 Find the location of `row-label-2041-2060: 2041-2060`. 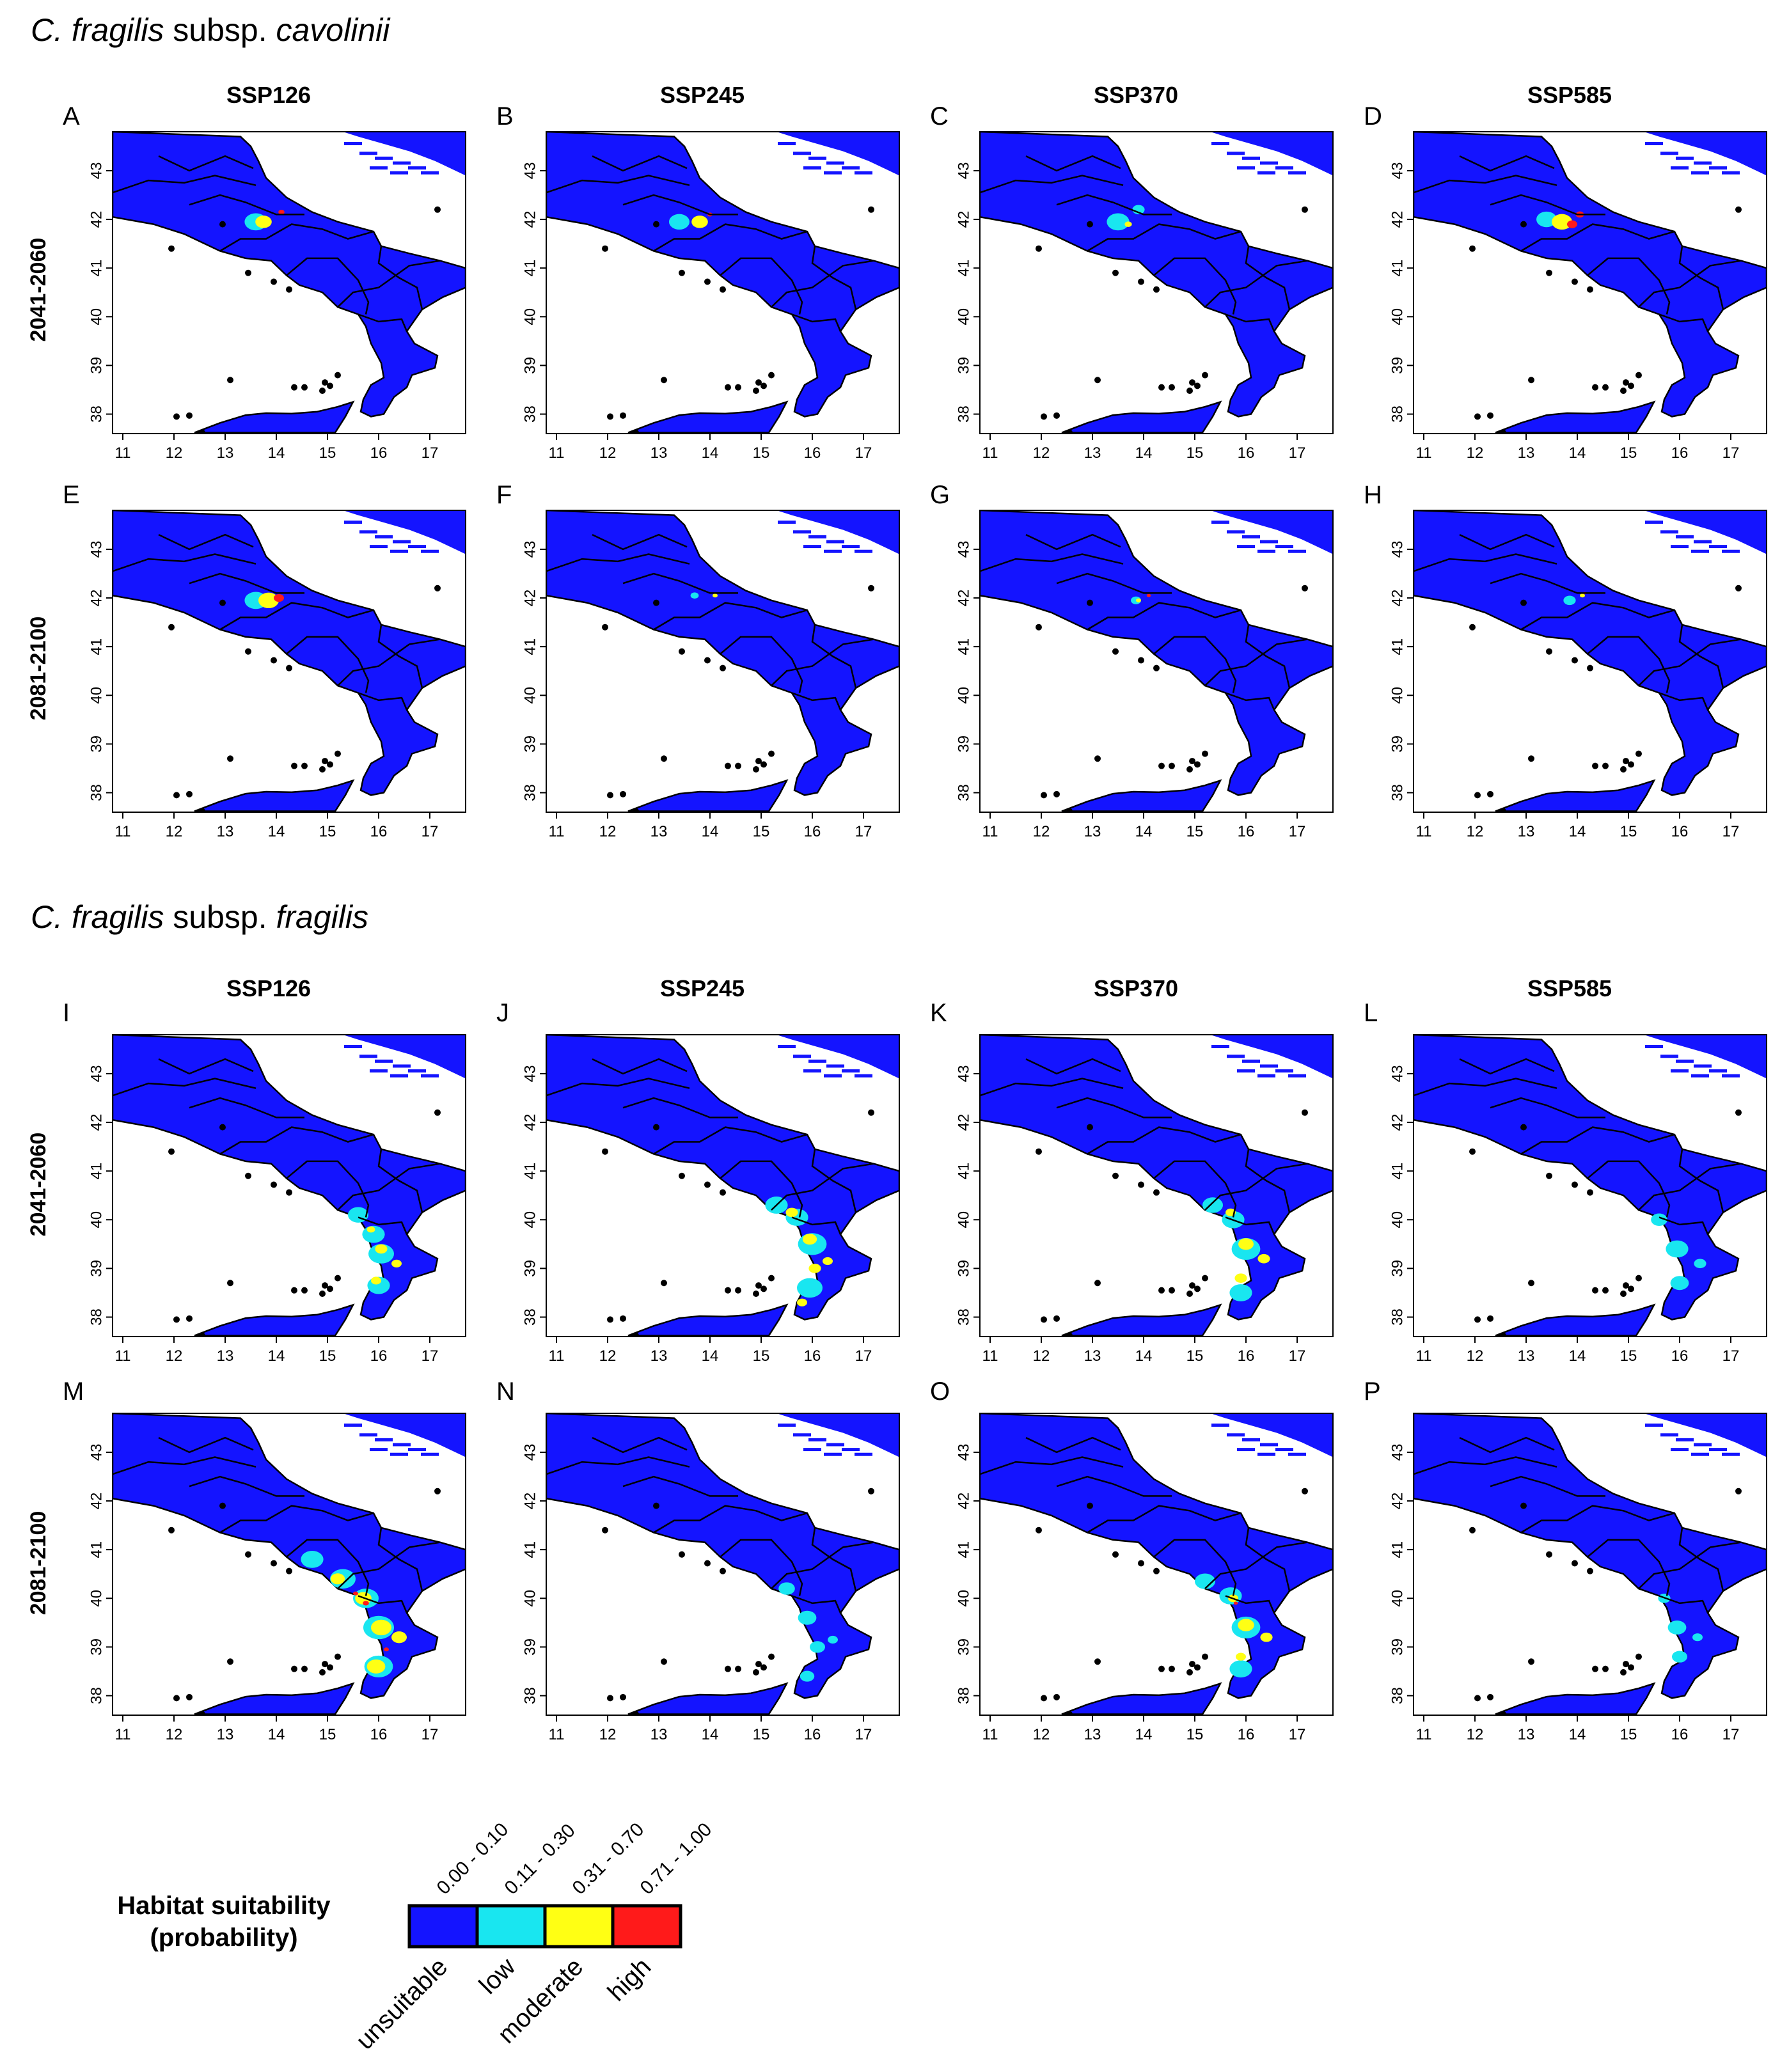

row-label-2041-2060: 2041-2060 is located at coordinates (38, 1184).